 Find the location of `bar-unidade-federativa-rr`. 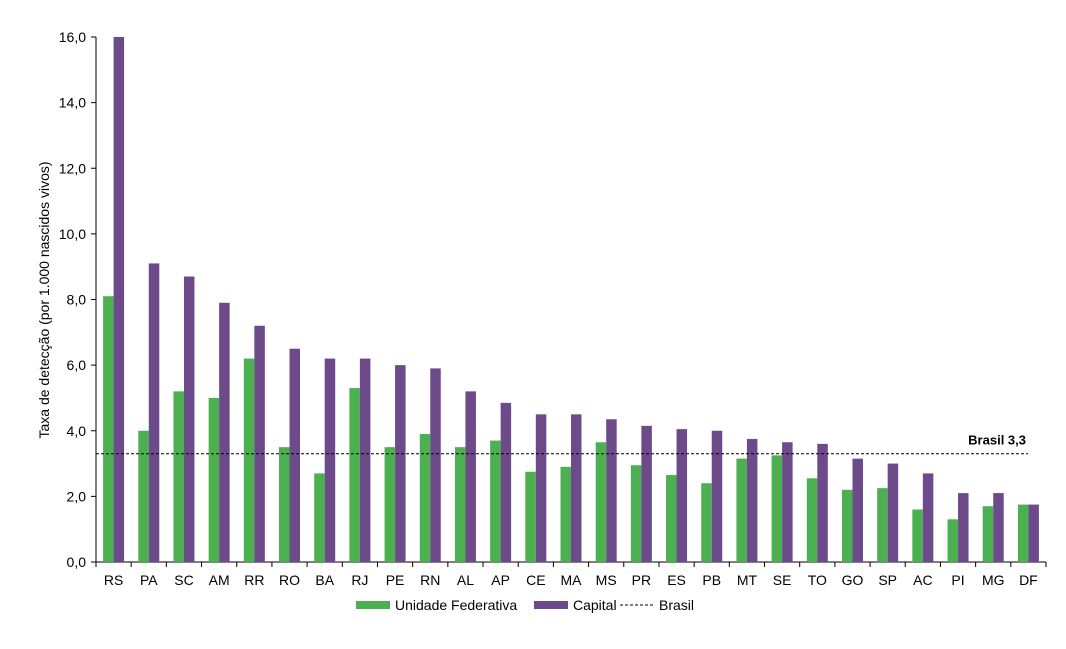

bar-unidade-federativa-rr is located at coordinates (249, 460).